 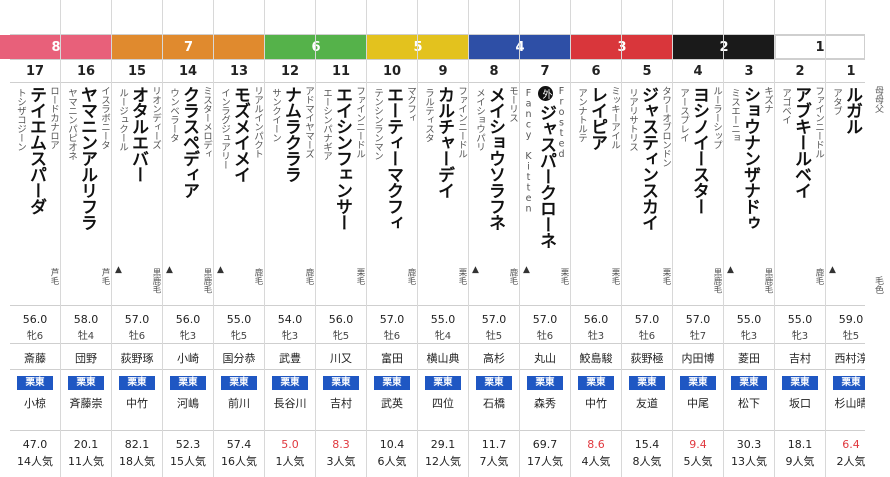 What do you see at coordinates (801, 142) in the screenshot?
I see `horse-name: アブキールベイ` at bounding box center [801, 142].